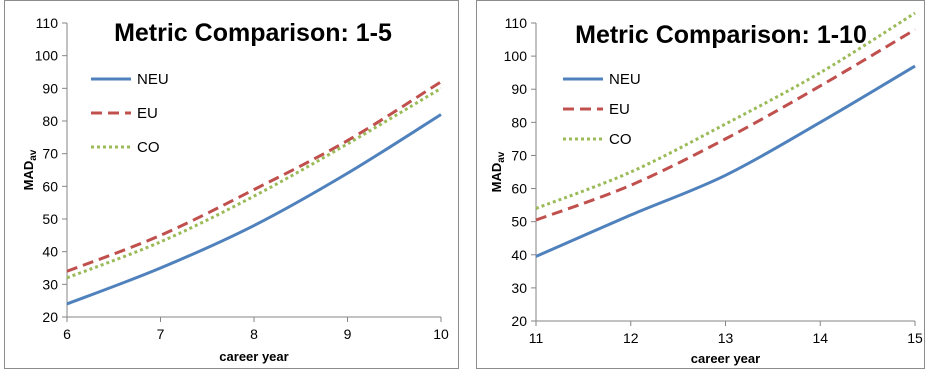 This screenshot has width=927, height=371. I want to click on chart-2-y-axis-title-main: MAD, so click(496, 178).